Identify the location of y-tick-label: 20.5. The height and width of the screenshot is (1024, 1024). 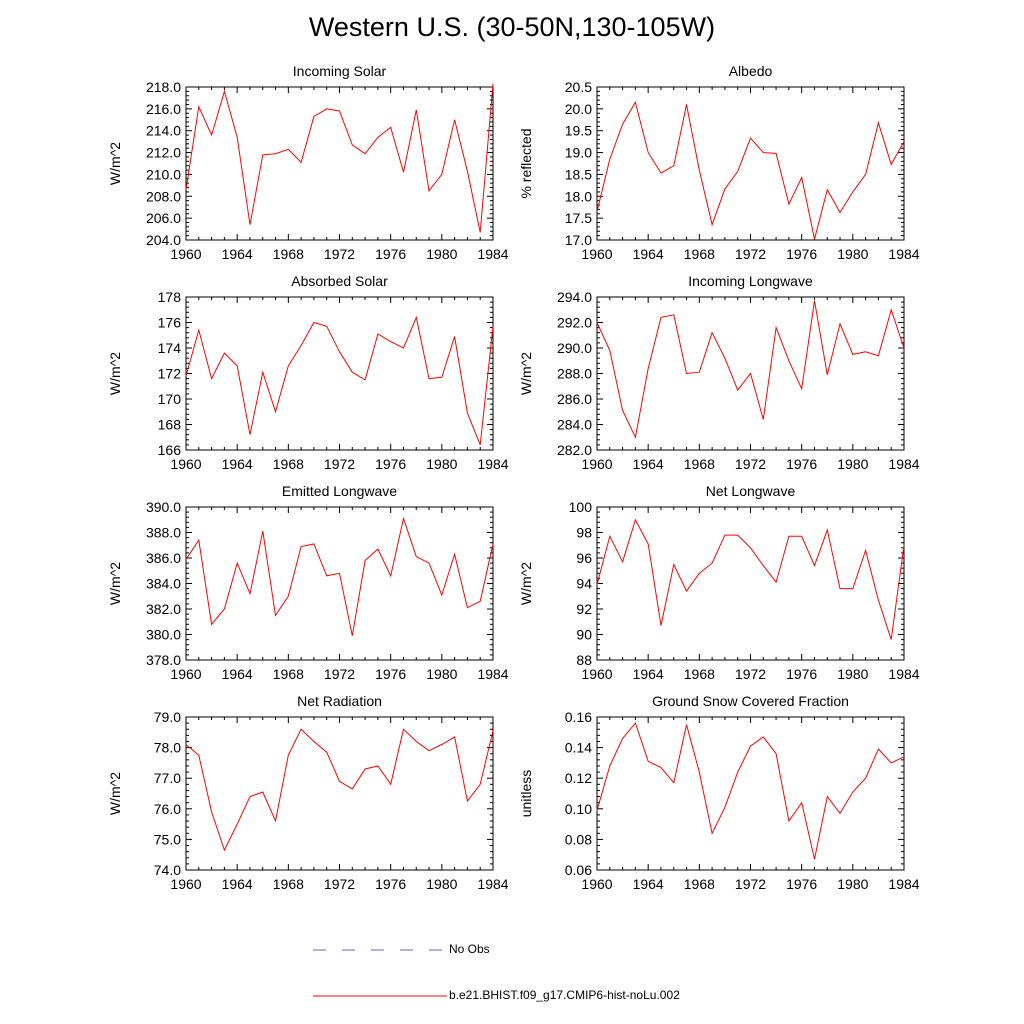
(578, 87).